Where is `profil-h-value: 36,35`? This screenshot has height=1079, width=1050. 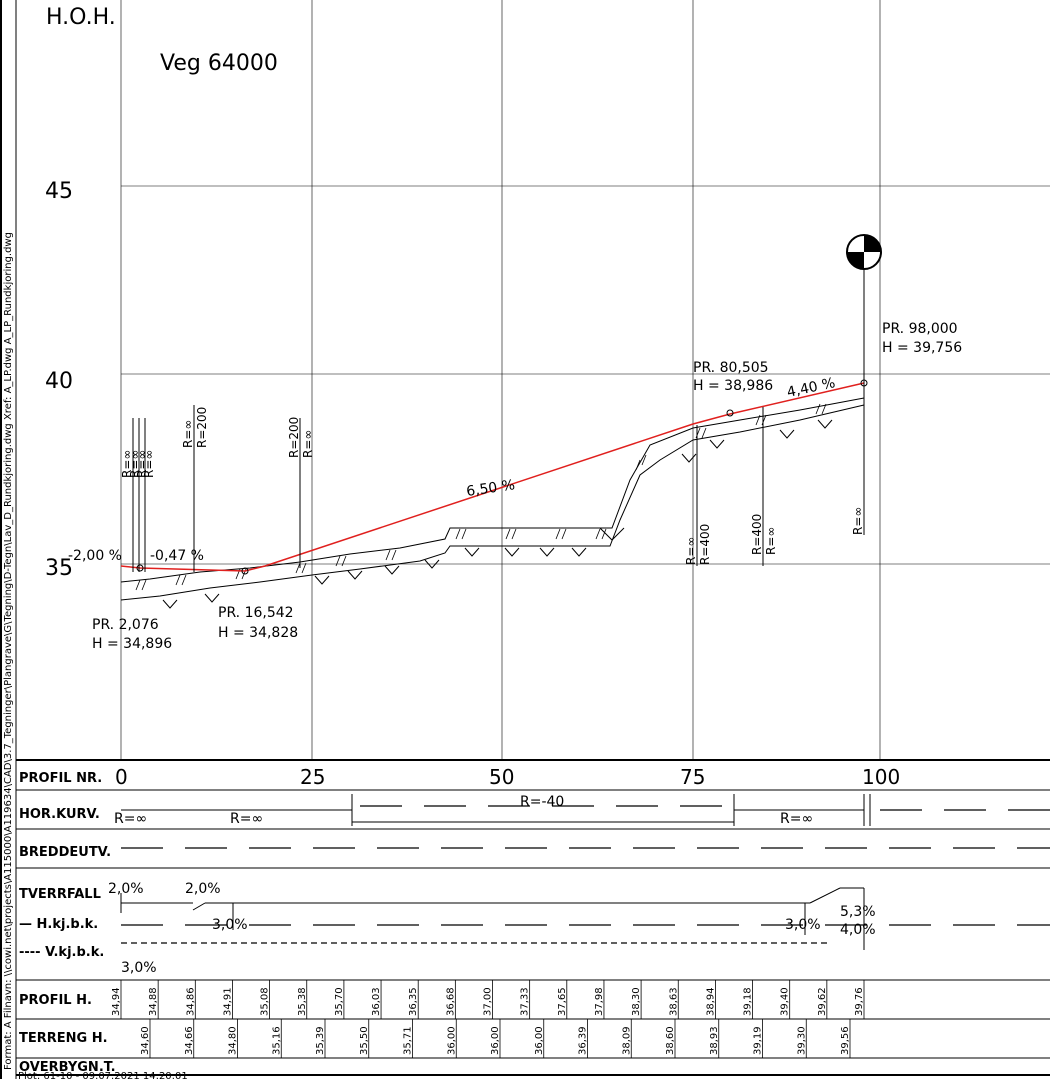 profil-h-value: 36,35 is located at coordinates (413, 1001).